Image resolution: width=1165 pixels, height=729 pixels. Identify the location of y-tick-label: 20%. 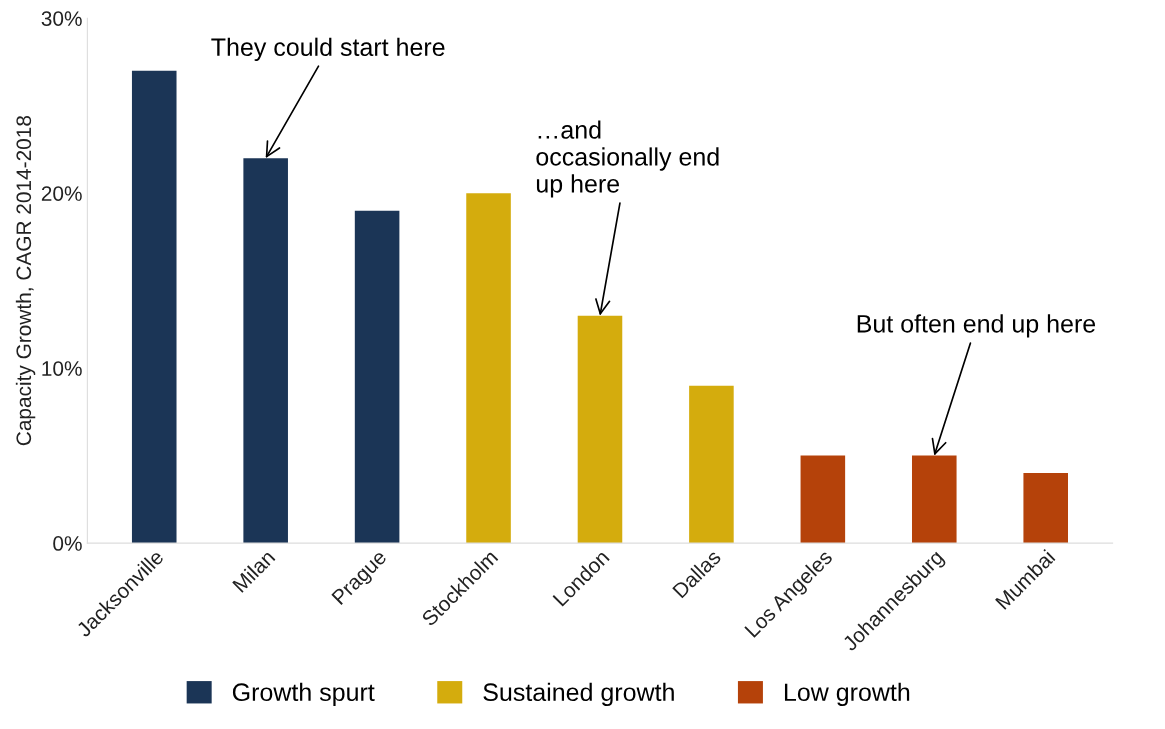
(61, 193).